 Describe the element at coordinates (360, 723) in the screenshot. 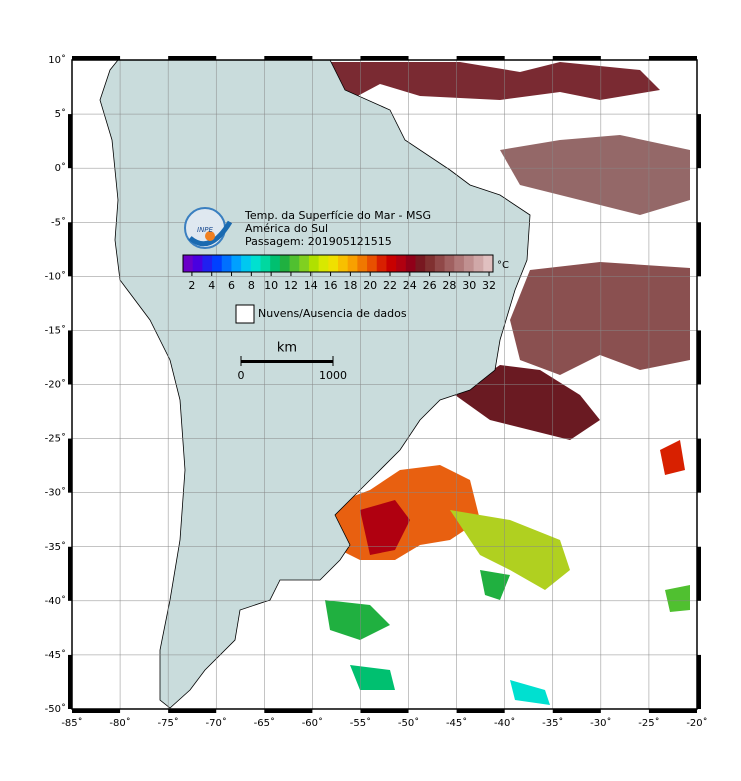

I see `x-tick-label: -55˚` at that location.